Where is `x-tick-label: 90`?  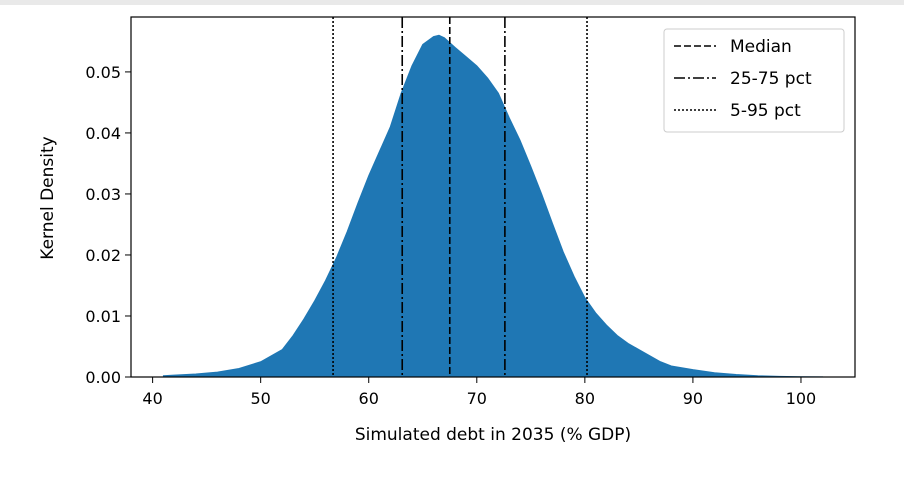
x-tick-label: 90 is located at coordinates (693, 398).